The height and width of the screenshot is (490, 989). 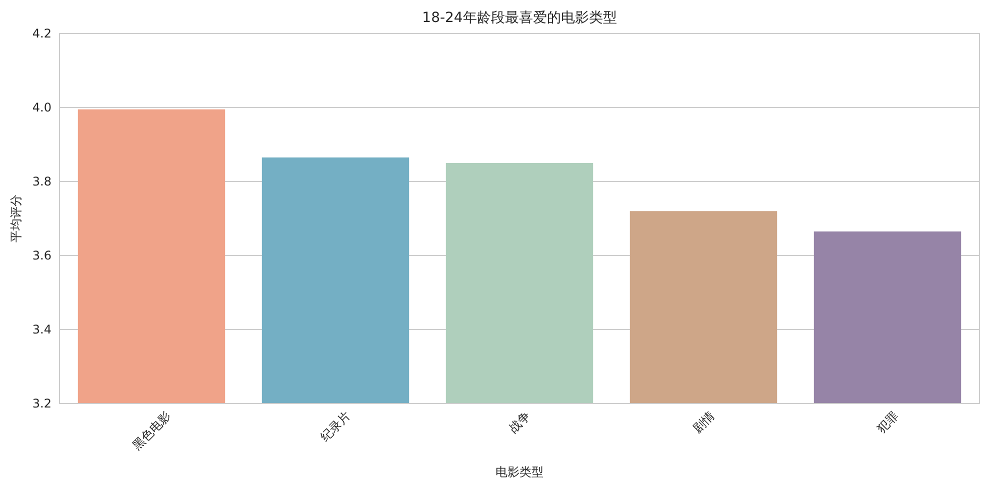 I want to click on x-axis-title: 电影类型, so click(x=520, y=472).